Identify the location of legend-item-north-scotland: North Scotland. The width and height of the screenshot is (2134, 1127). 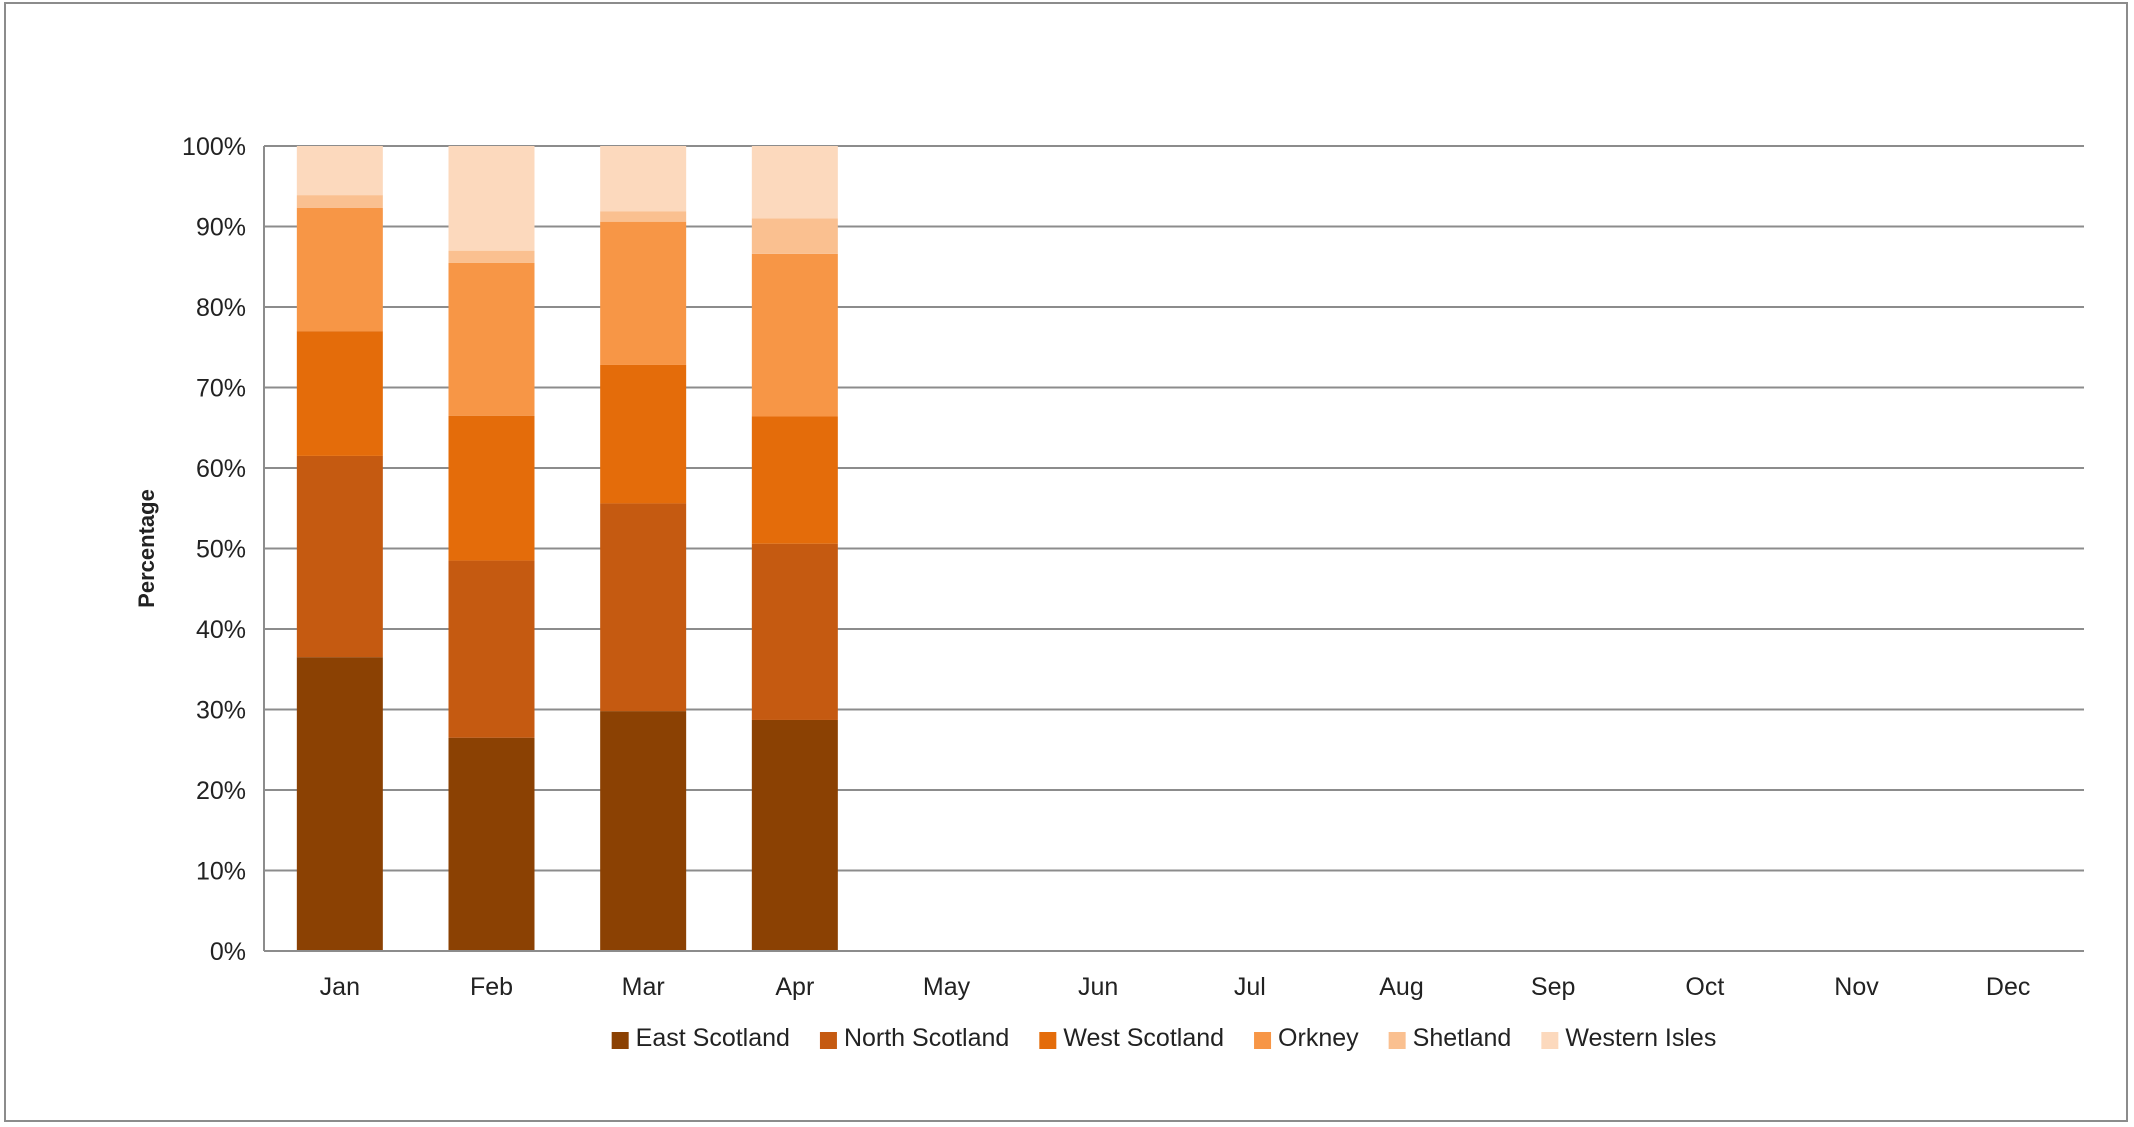
(914, 1038).